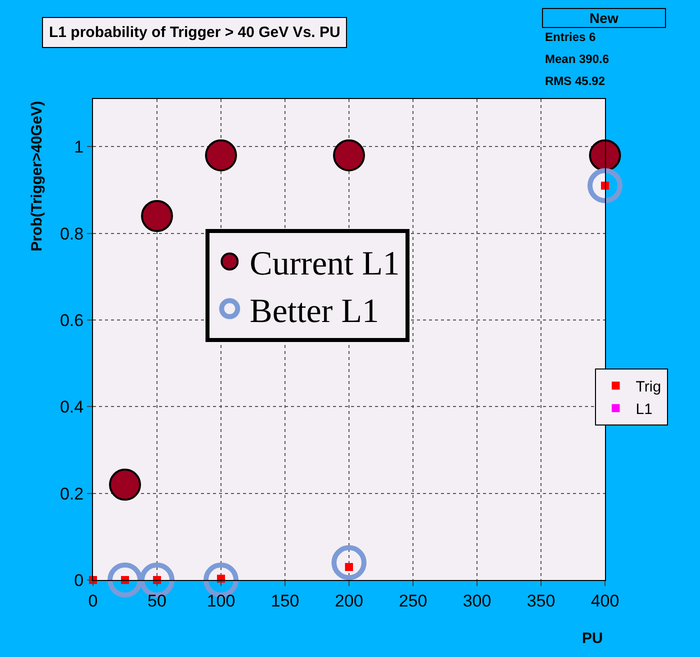 The height and width of the screenshot is (657, 700). I want to click on x-tick-label: 0, so click(93, 600).